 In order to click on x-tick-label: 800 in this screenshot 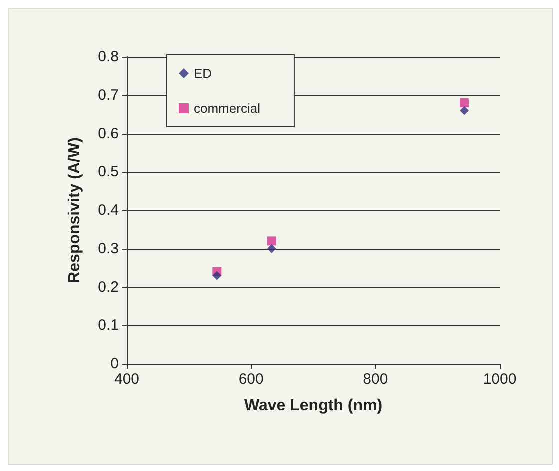, I will do `click(375, 379)`.